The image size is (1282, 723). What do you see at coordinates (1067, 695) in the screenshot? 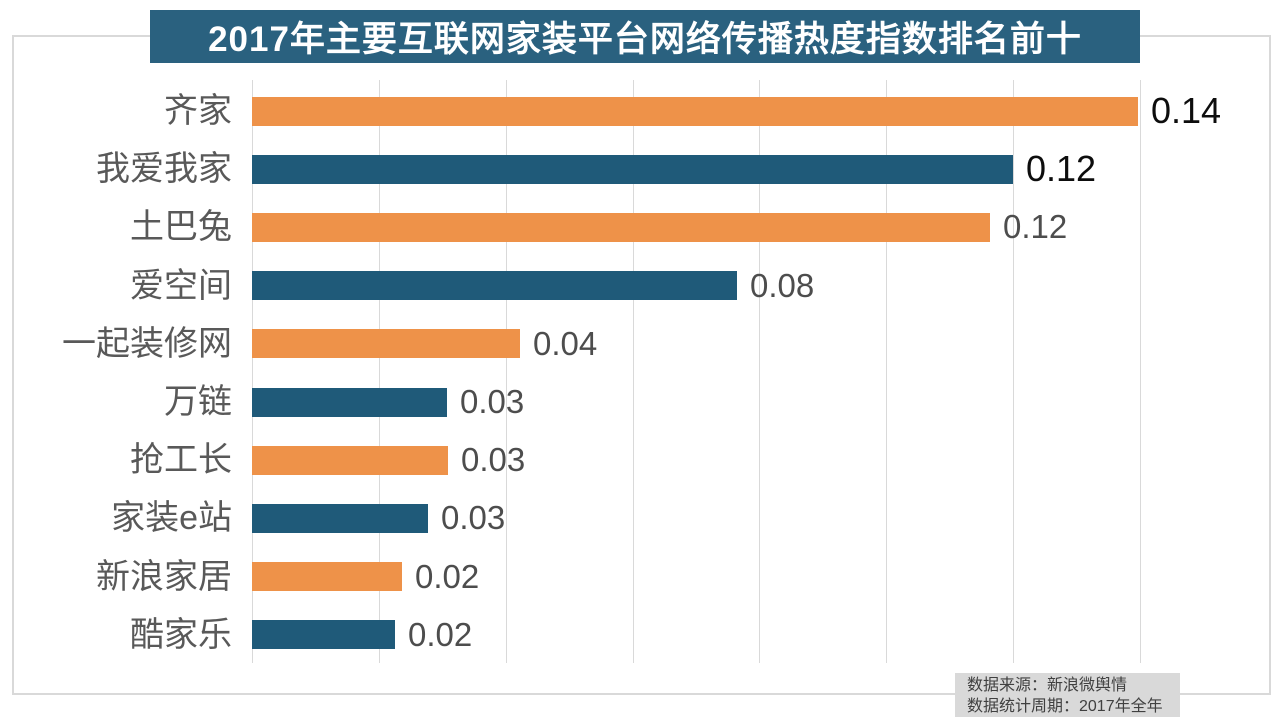
I see `data-source-note: 数据来源：新浪微舆情 数据统计周期：2017年全年` at bounding box center [1067, 695].